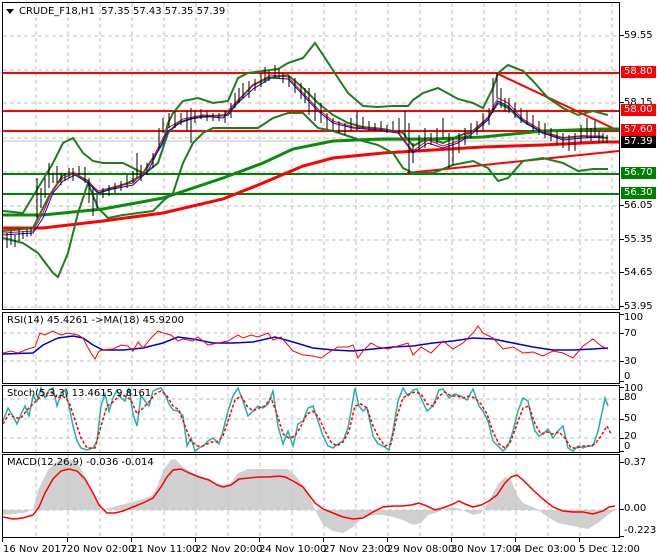  What do you see at coordinates (229, 549) in the screenshot?
I see `time-label: 22 Nov 20:00` at bounding box center [229, 549].